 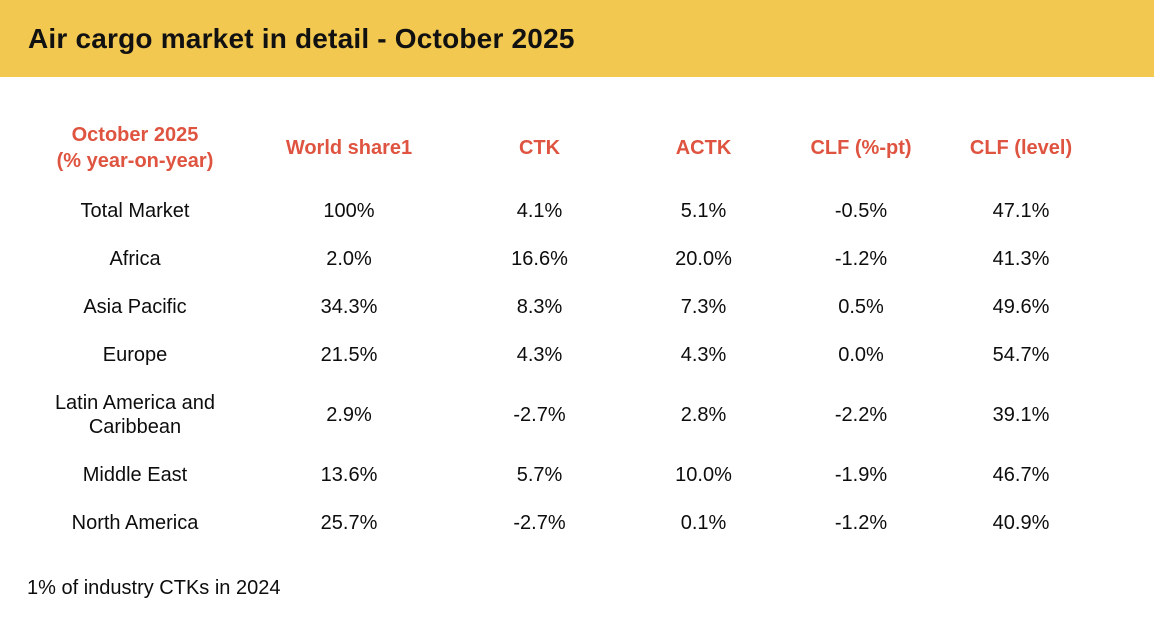 I want to click on cell-clf-level: 54.7%, so click(x=1021, y=354).